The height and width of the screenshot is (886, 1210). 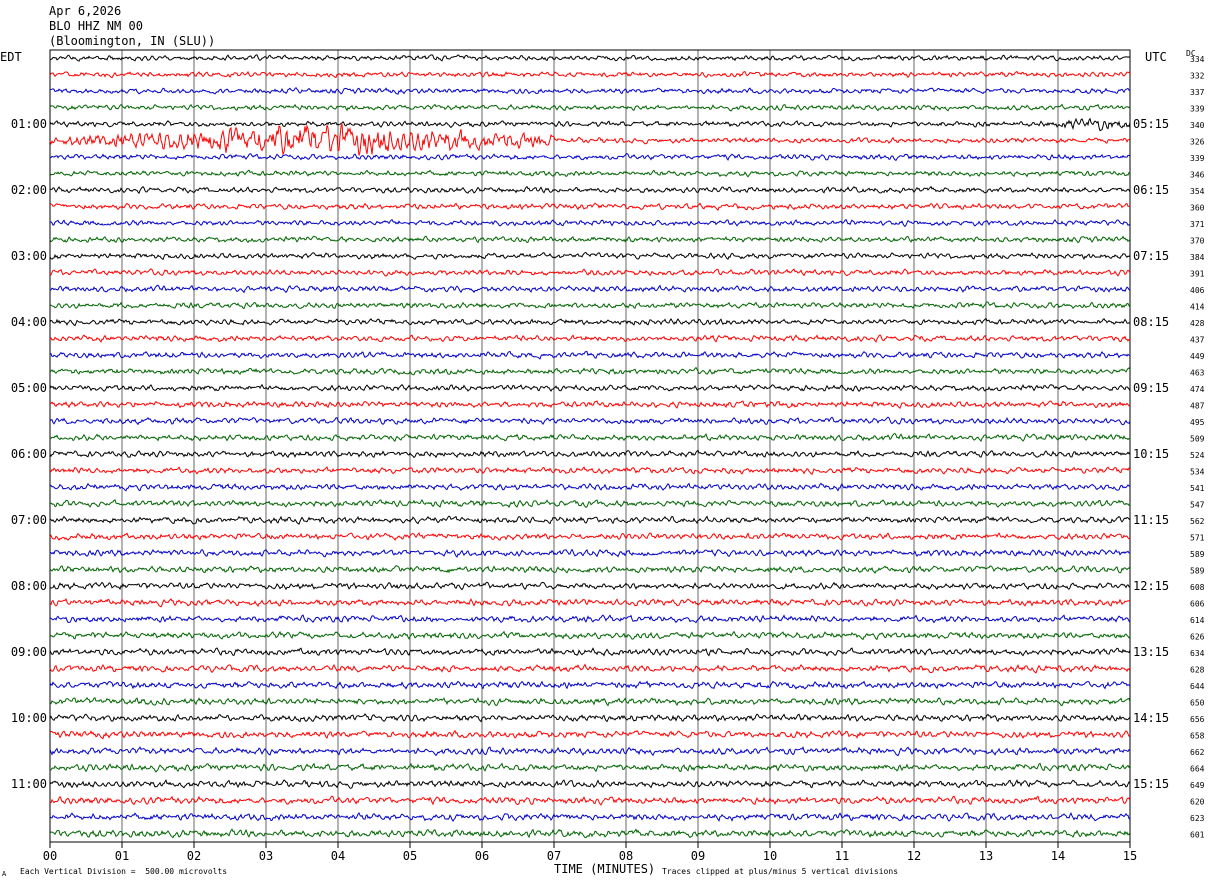 I want to click on left-hour-label: 01:00, so click(x=29, y=124).